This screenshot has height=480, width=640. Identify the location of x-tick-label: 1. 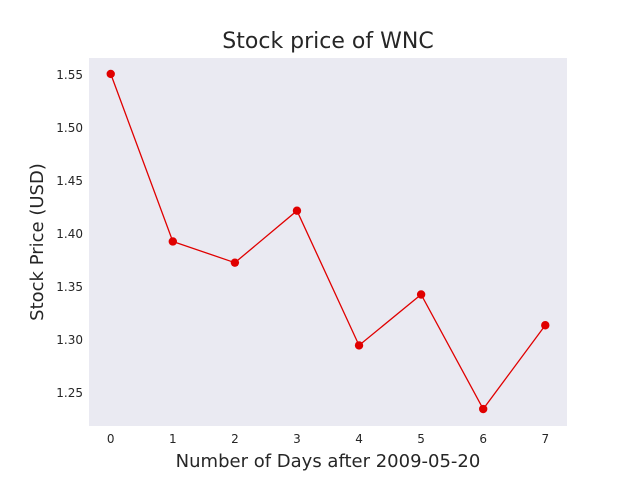
(173, 439).